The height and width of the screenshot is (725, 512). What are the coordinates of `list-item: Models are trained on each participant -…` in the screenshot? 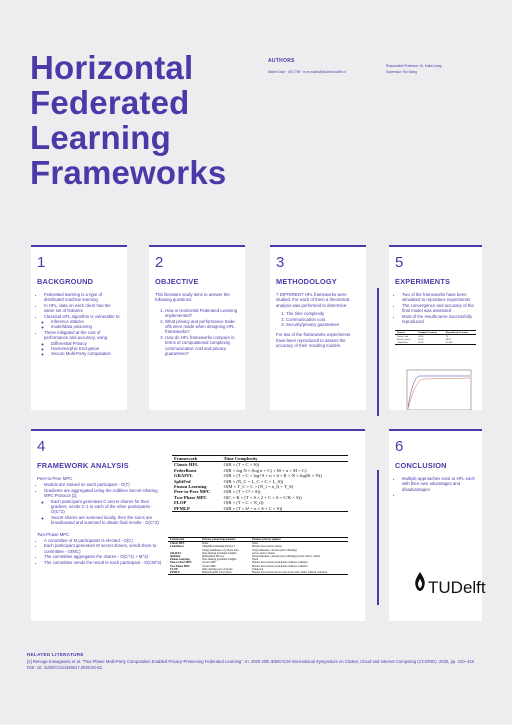 It's located at (103, 484).